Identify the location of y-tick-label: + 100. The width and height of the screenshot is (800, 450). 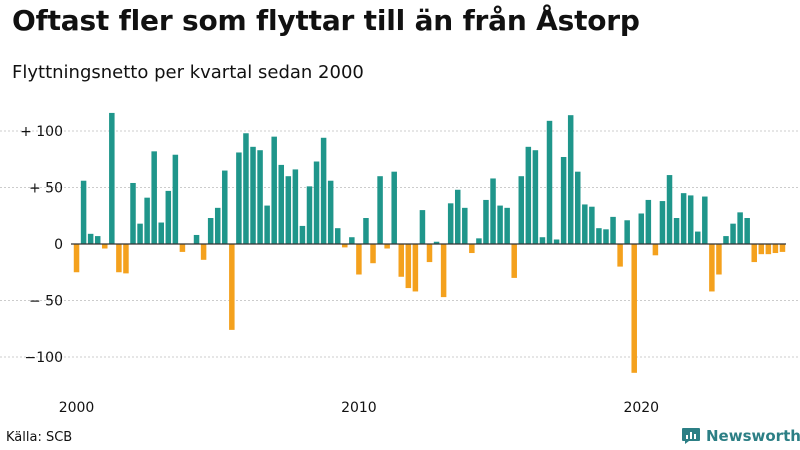
(41, 132).